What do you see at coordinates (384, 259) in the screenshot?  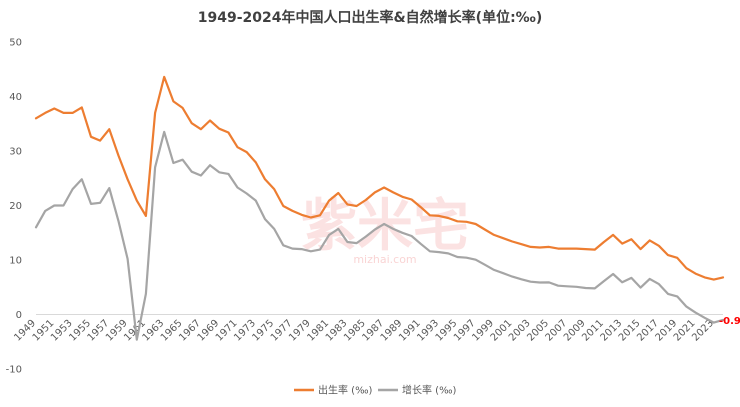 I see `watermark-url: mizhai.com` at bounding box center [384, 259].